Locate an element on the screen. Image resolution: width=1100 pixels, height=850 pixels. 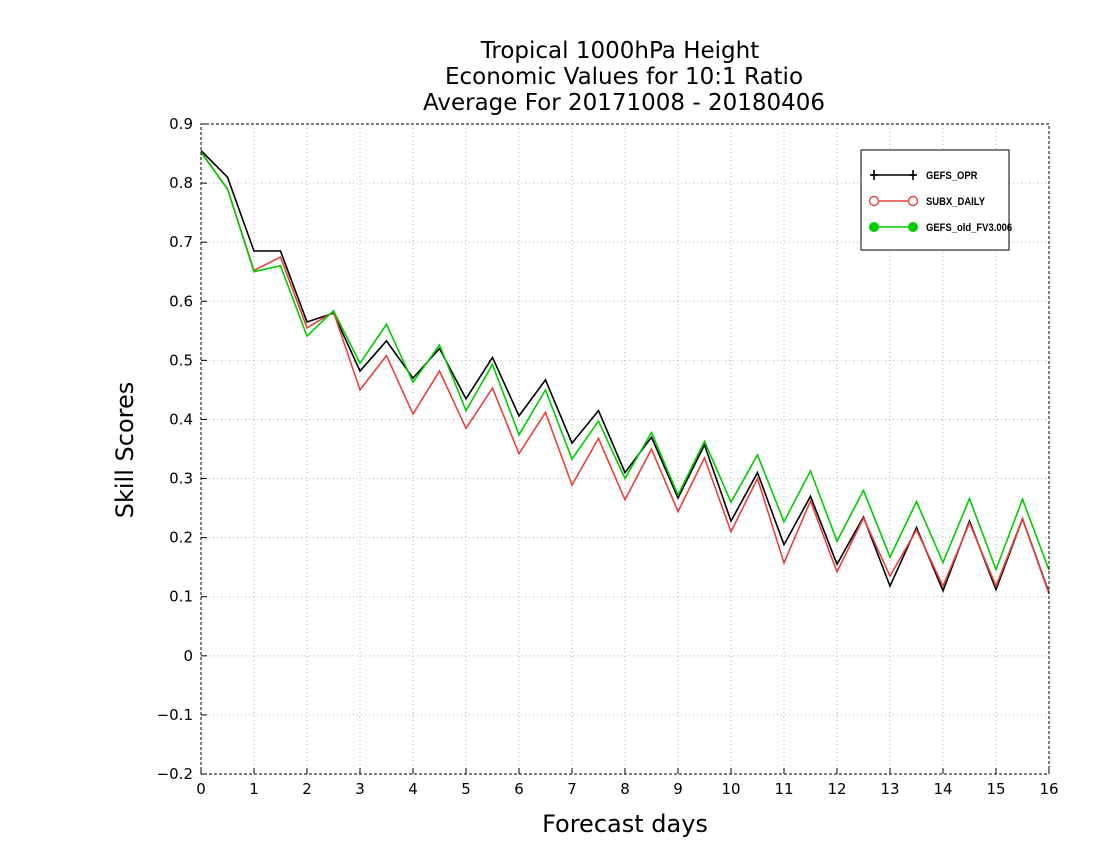
x-axis-label: Forecast days is located at coordinates (625, 824).